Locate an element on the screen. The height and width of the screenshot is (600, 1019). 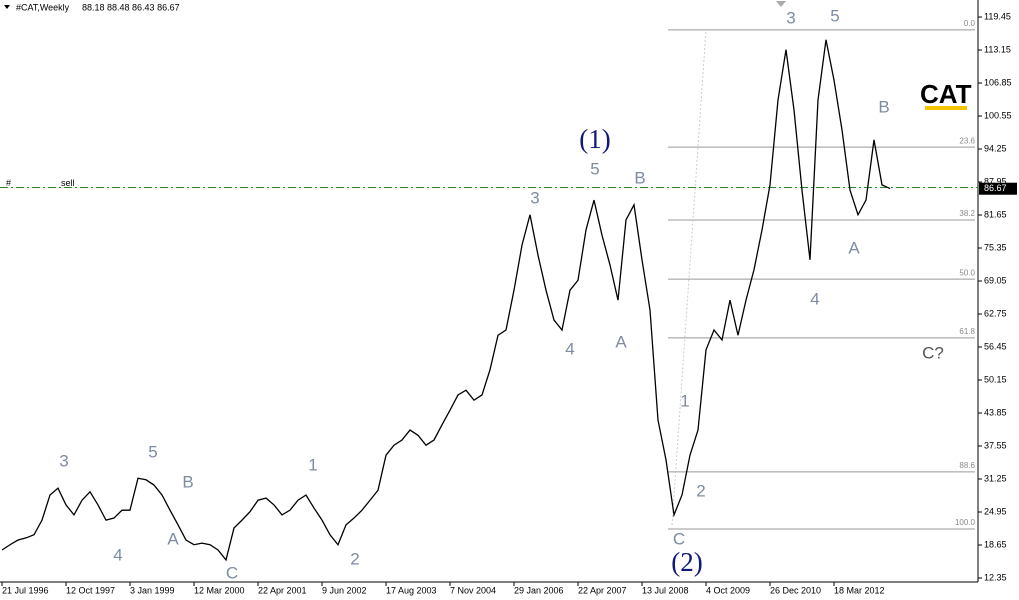
wave-label: (2) is located at coordinates (686, 562).